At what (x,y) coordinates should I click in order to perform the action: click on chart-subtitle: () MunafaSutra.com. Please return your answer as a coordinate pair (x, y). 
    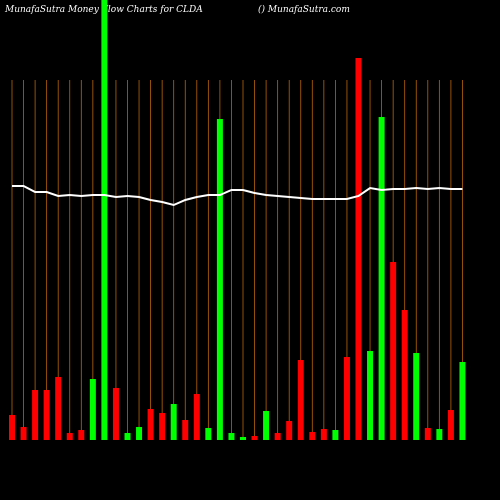
    Looking at the image, I should click on (304, 9).